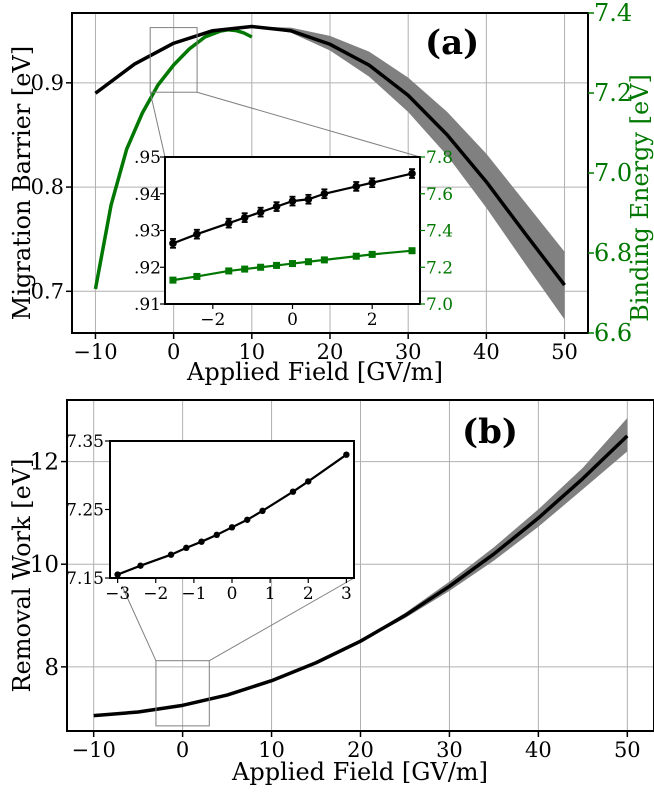 The width and height of the screenshot is (654, 792). Describe the element at coordinates (155, 594) in the screenshot. I see `b-inset-x-tick-label: −2` at that location.